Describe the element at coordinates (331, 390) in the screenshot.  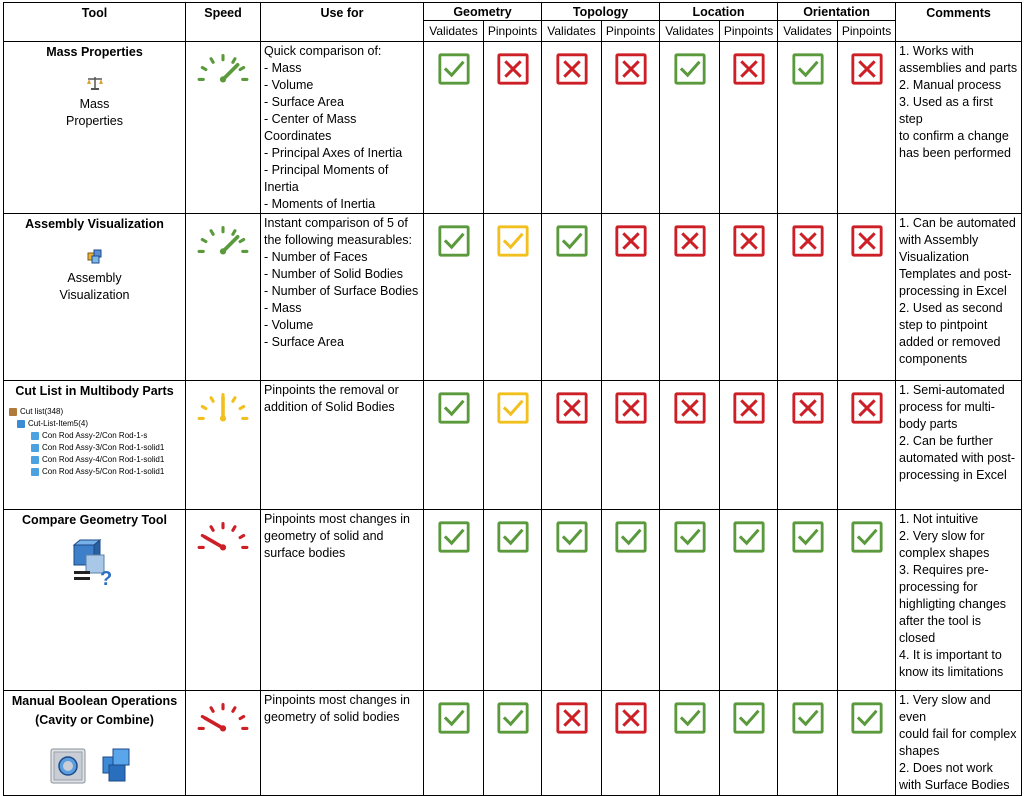
I see `use-for-line: Pinpoints the removal or` at that location.